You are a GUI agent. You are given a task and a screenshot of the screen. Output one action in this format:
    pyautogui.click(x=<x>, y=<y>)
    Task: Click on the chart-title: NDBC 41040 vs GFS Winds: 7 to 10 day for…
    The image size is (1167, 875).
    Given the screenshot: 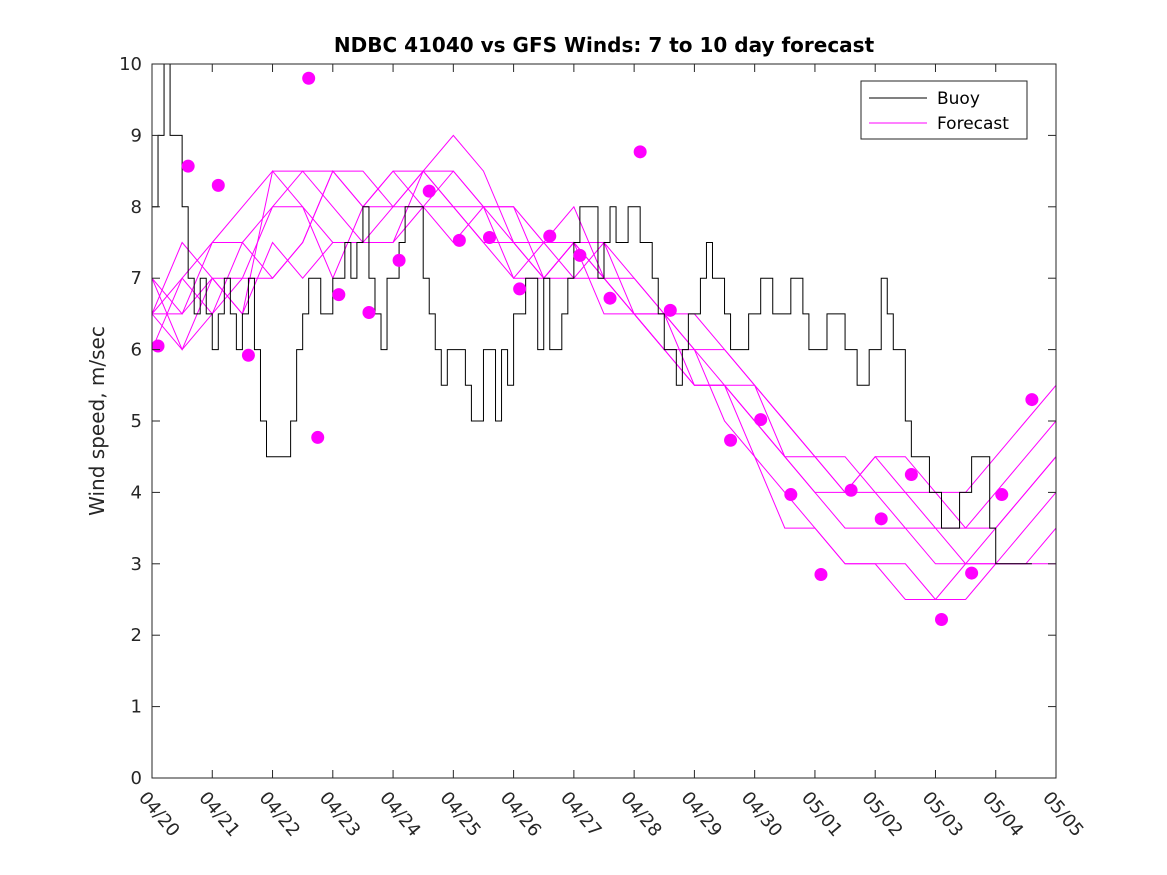 What is the action you would take?
    pyautogui.click(x=604, y=45)
    